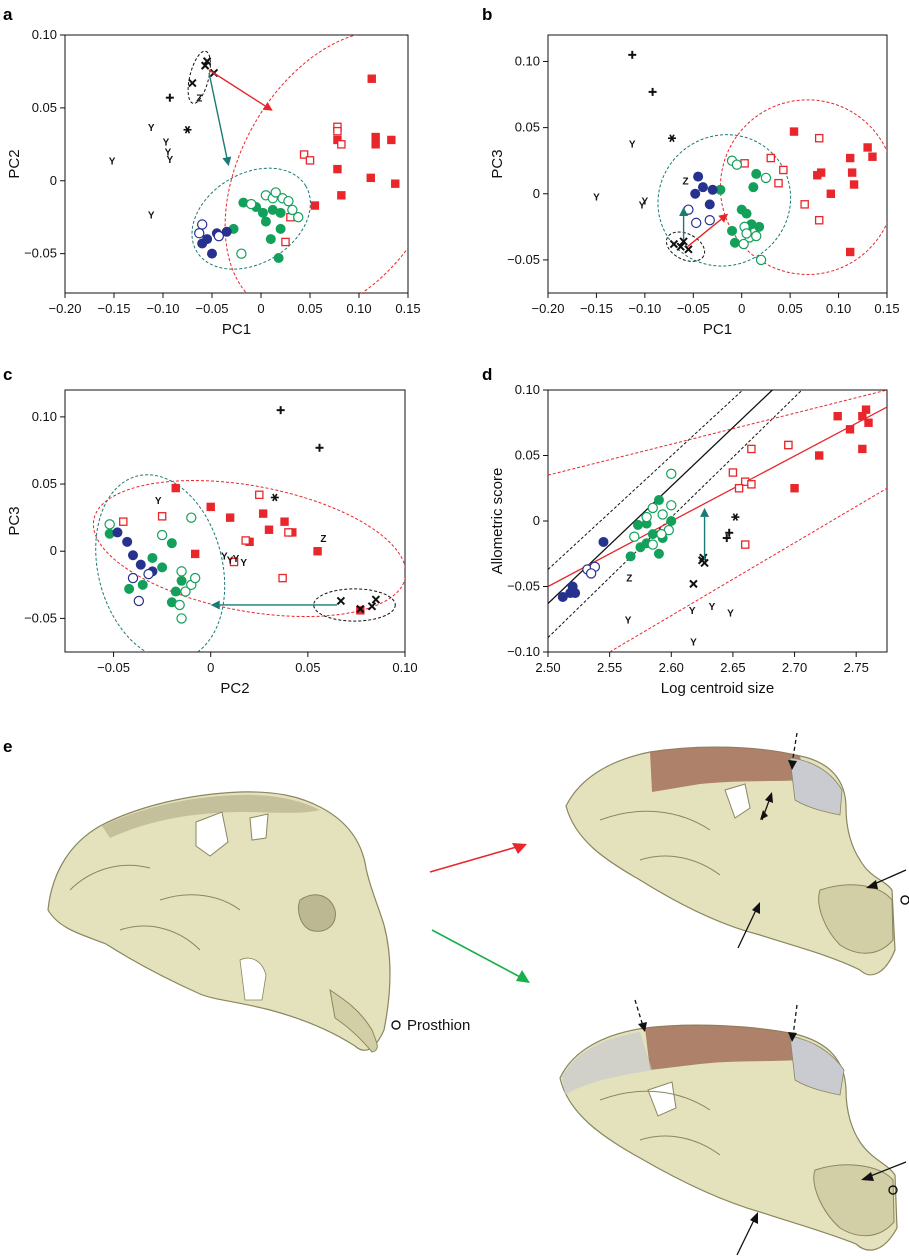 The height and width of the screenshot is (1260, 909). Describe the element at coordinates (646, 480) in the screenshot. I see `regression-line-black-dashed` at that location.